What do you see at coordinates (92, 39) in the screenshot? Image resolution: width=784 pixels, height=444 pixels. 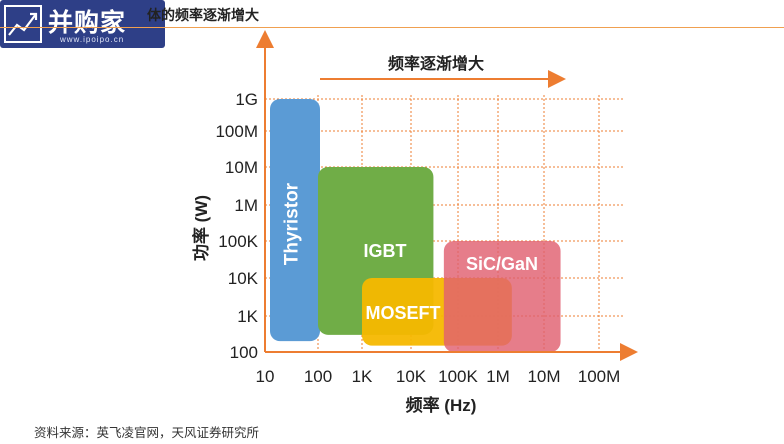 I see `logo-url-text: www.ipoipo.cn` at bounding box center [92, 39].